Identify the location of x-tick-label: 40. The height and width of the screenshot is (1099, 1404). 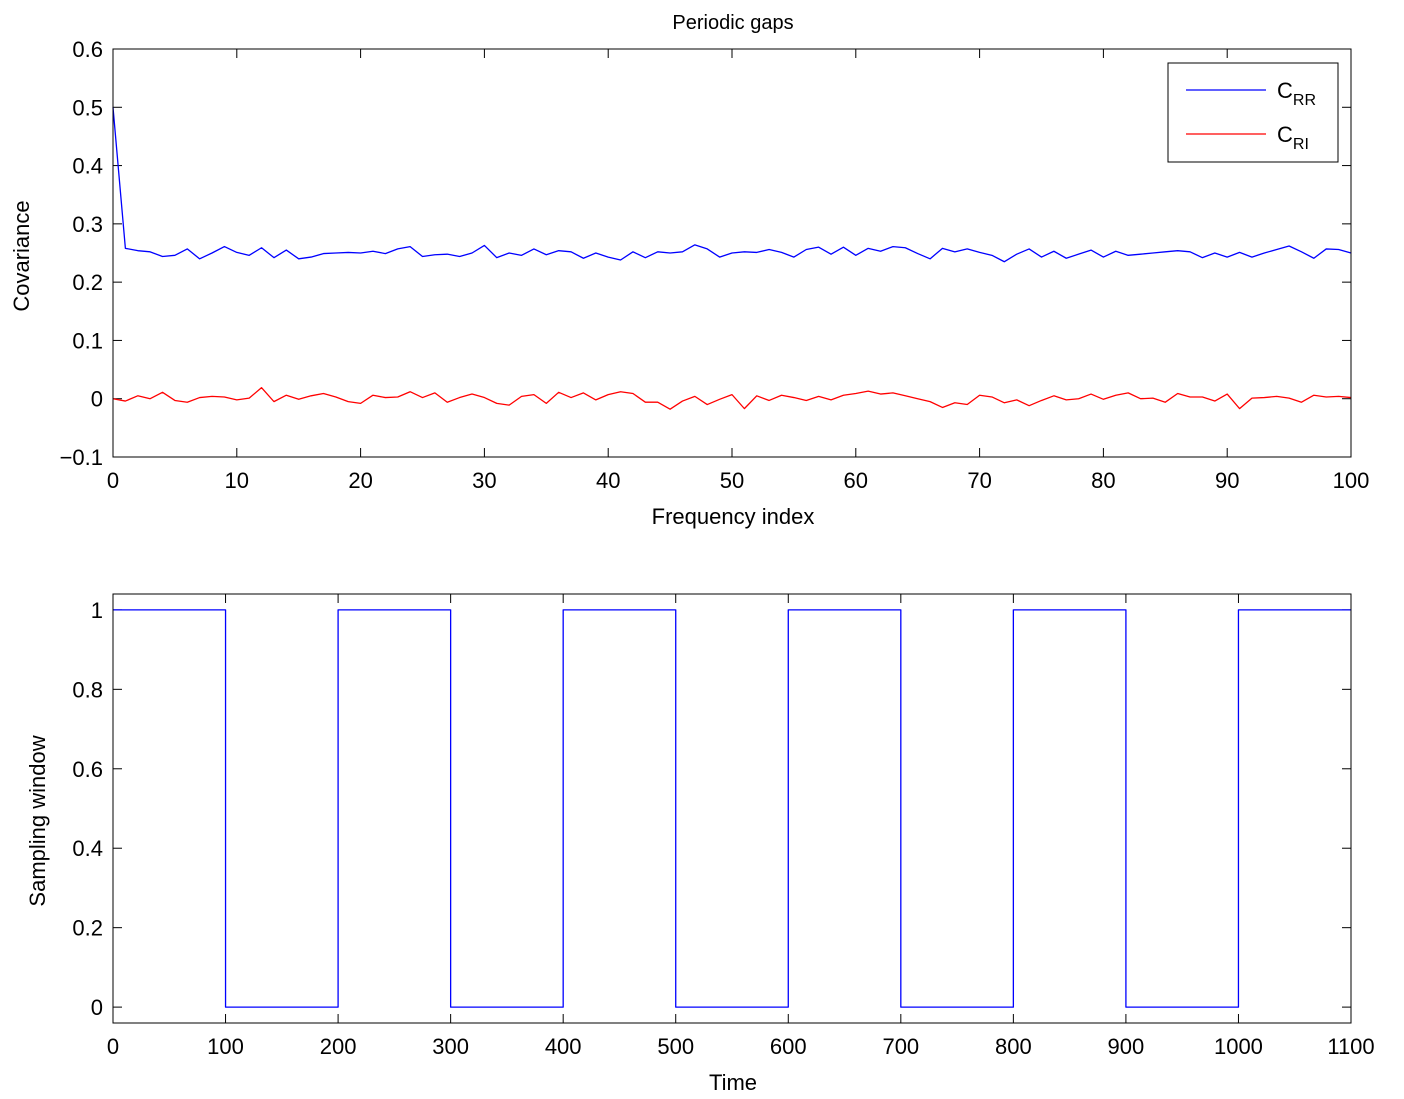
(608, 480).